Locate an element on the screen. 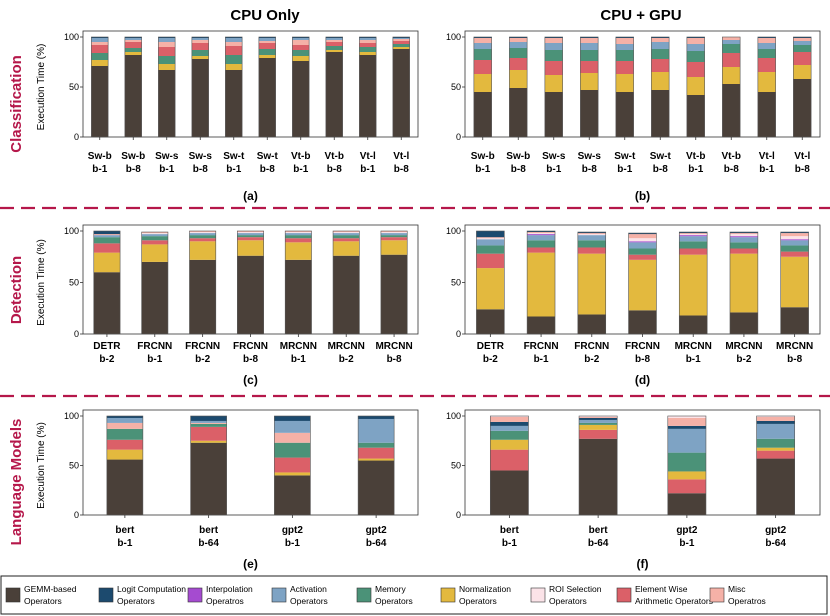 The width and height of the screenshot is (830, 616). x-tick-label-model: bert is located at coordinates (510, 530).